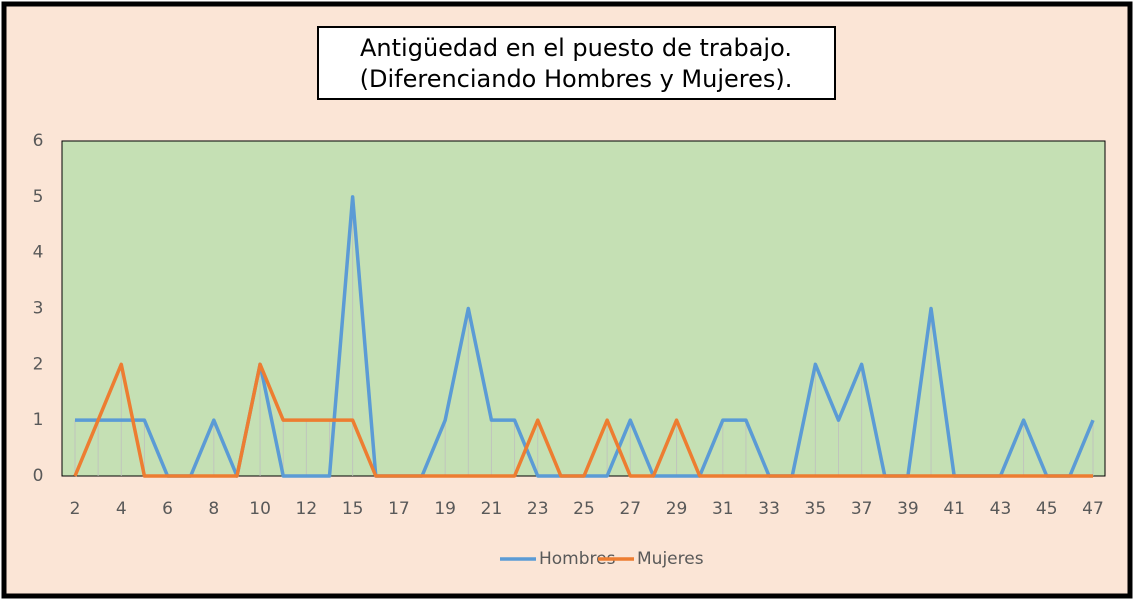  What do you see at coordinates (167, 509) in the screenshot?
I see `x-tick-label: 6` at bounding box center [167, 509].